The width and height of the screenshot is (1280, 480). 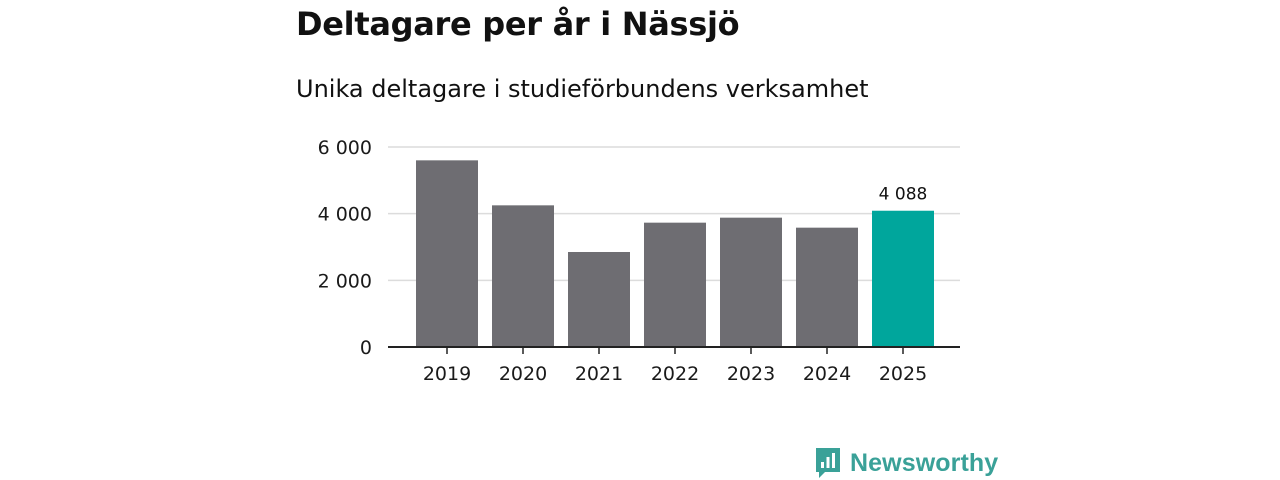 What do you see at coordinates (518, 24) in the screenshot?
I see `chart-title: Deltagare per år i Nässjö` at bounding box center [518, 24].